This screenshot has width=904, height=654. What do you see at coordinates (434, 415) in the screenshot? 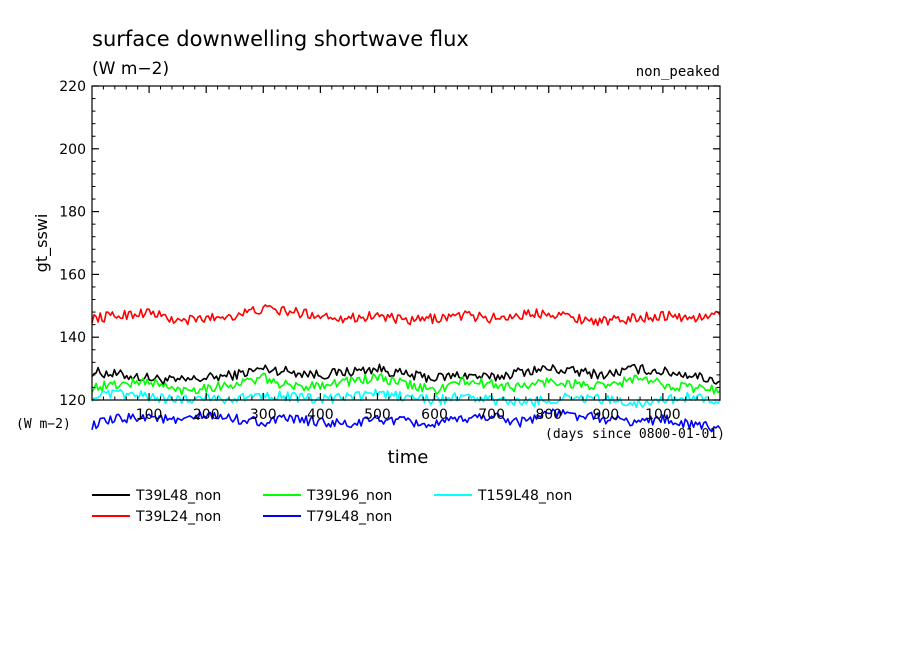
I see `x-tick-label: 600` at bounding box center [434, 415].